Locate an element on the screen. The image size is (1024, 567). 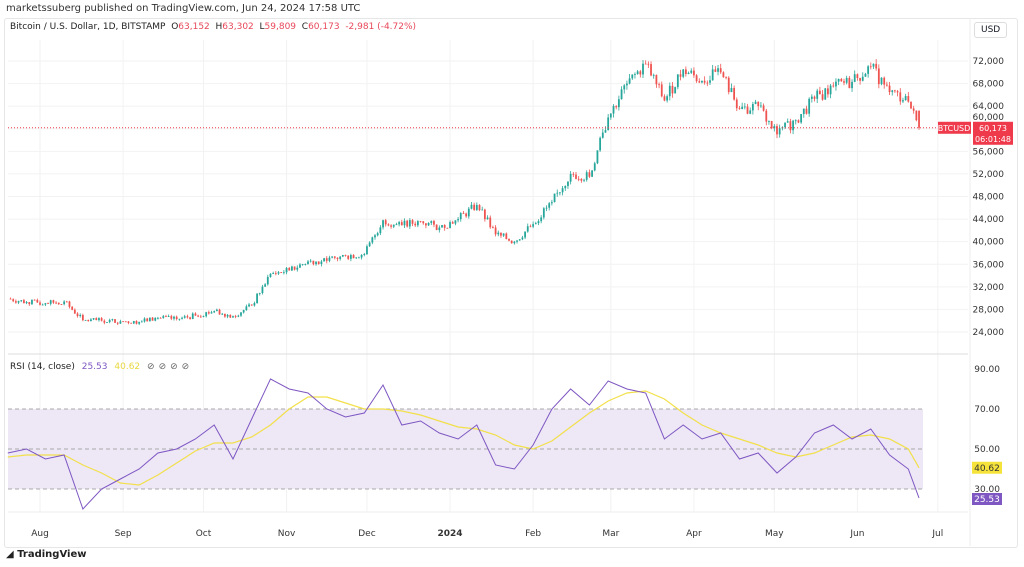
rsi-tick-label: 50.00 is located at coordinates (987, 450).